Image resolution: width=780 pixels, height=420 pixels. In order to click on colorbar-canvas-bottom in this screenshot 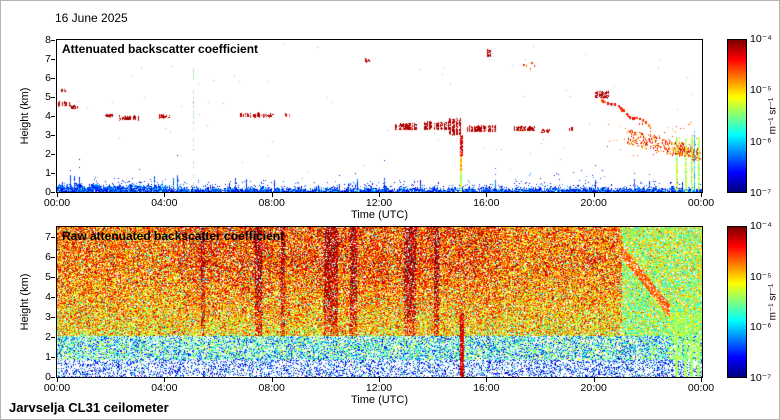, I will do `click(737, 302)`.